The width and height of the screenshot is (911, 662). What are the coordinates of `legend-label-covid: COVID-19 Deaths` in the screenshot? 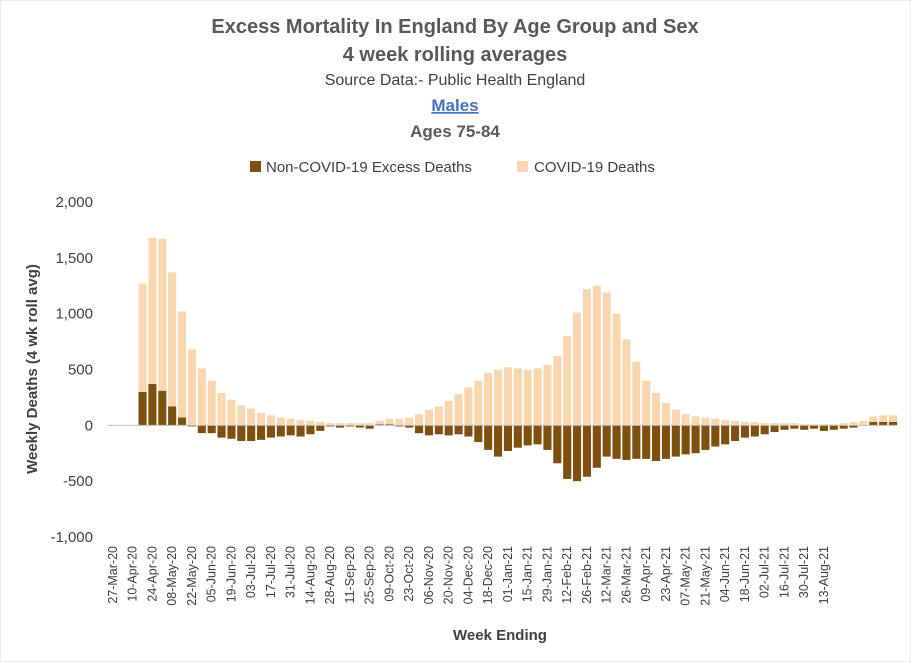 It's located at (594, 167).